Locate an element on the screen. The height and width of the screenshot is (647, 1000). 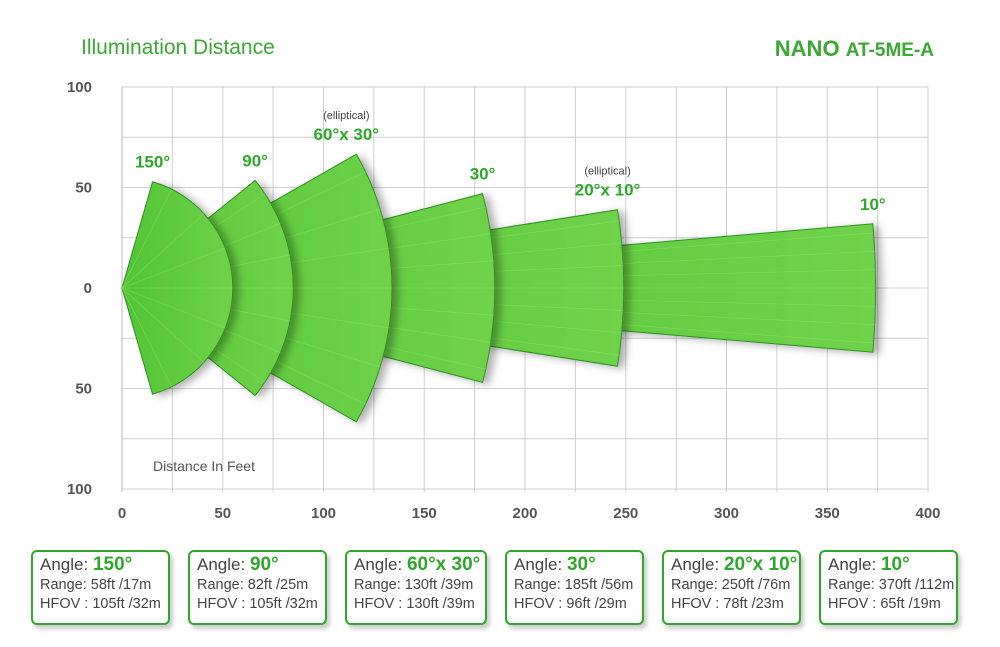
angle-value: 20°x 10° is located at coordinates (760, 564).